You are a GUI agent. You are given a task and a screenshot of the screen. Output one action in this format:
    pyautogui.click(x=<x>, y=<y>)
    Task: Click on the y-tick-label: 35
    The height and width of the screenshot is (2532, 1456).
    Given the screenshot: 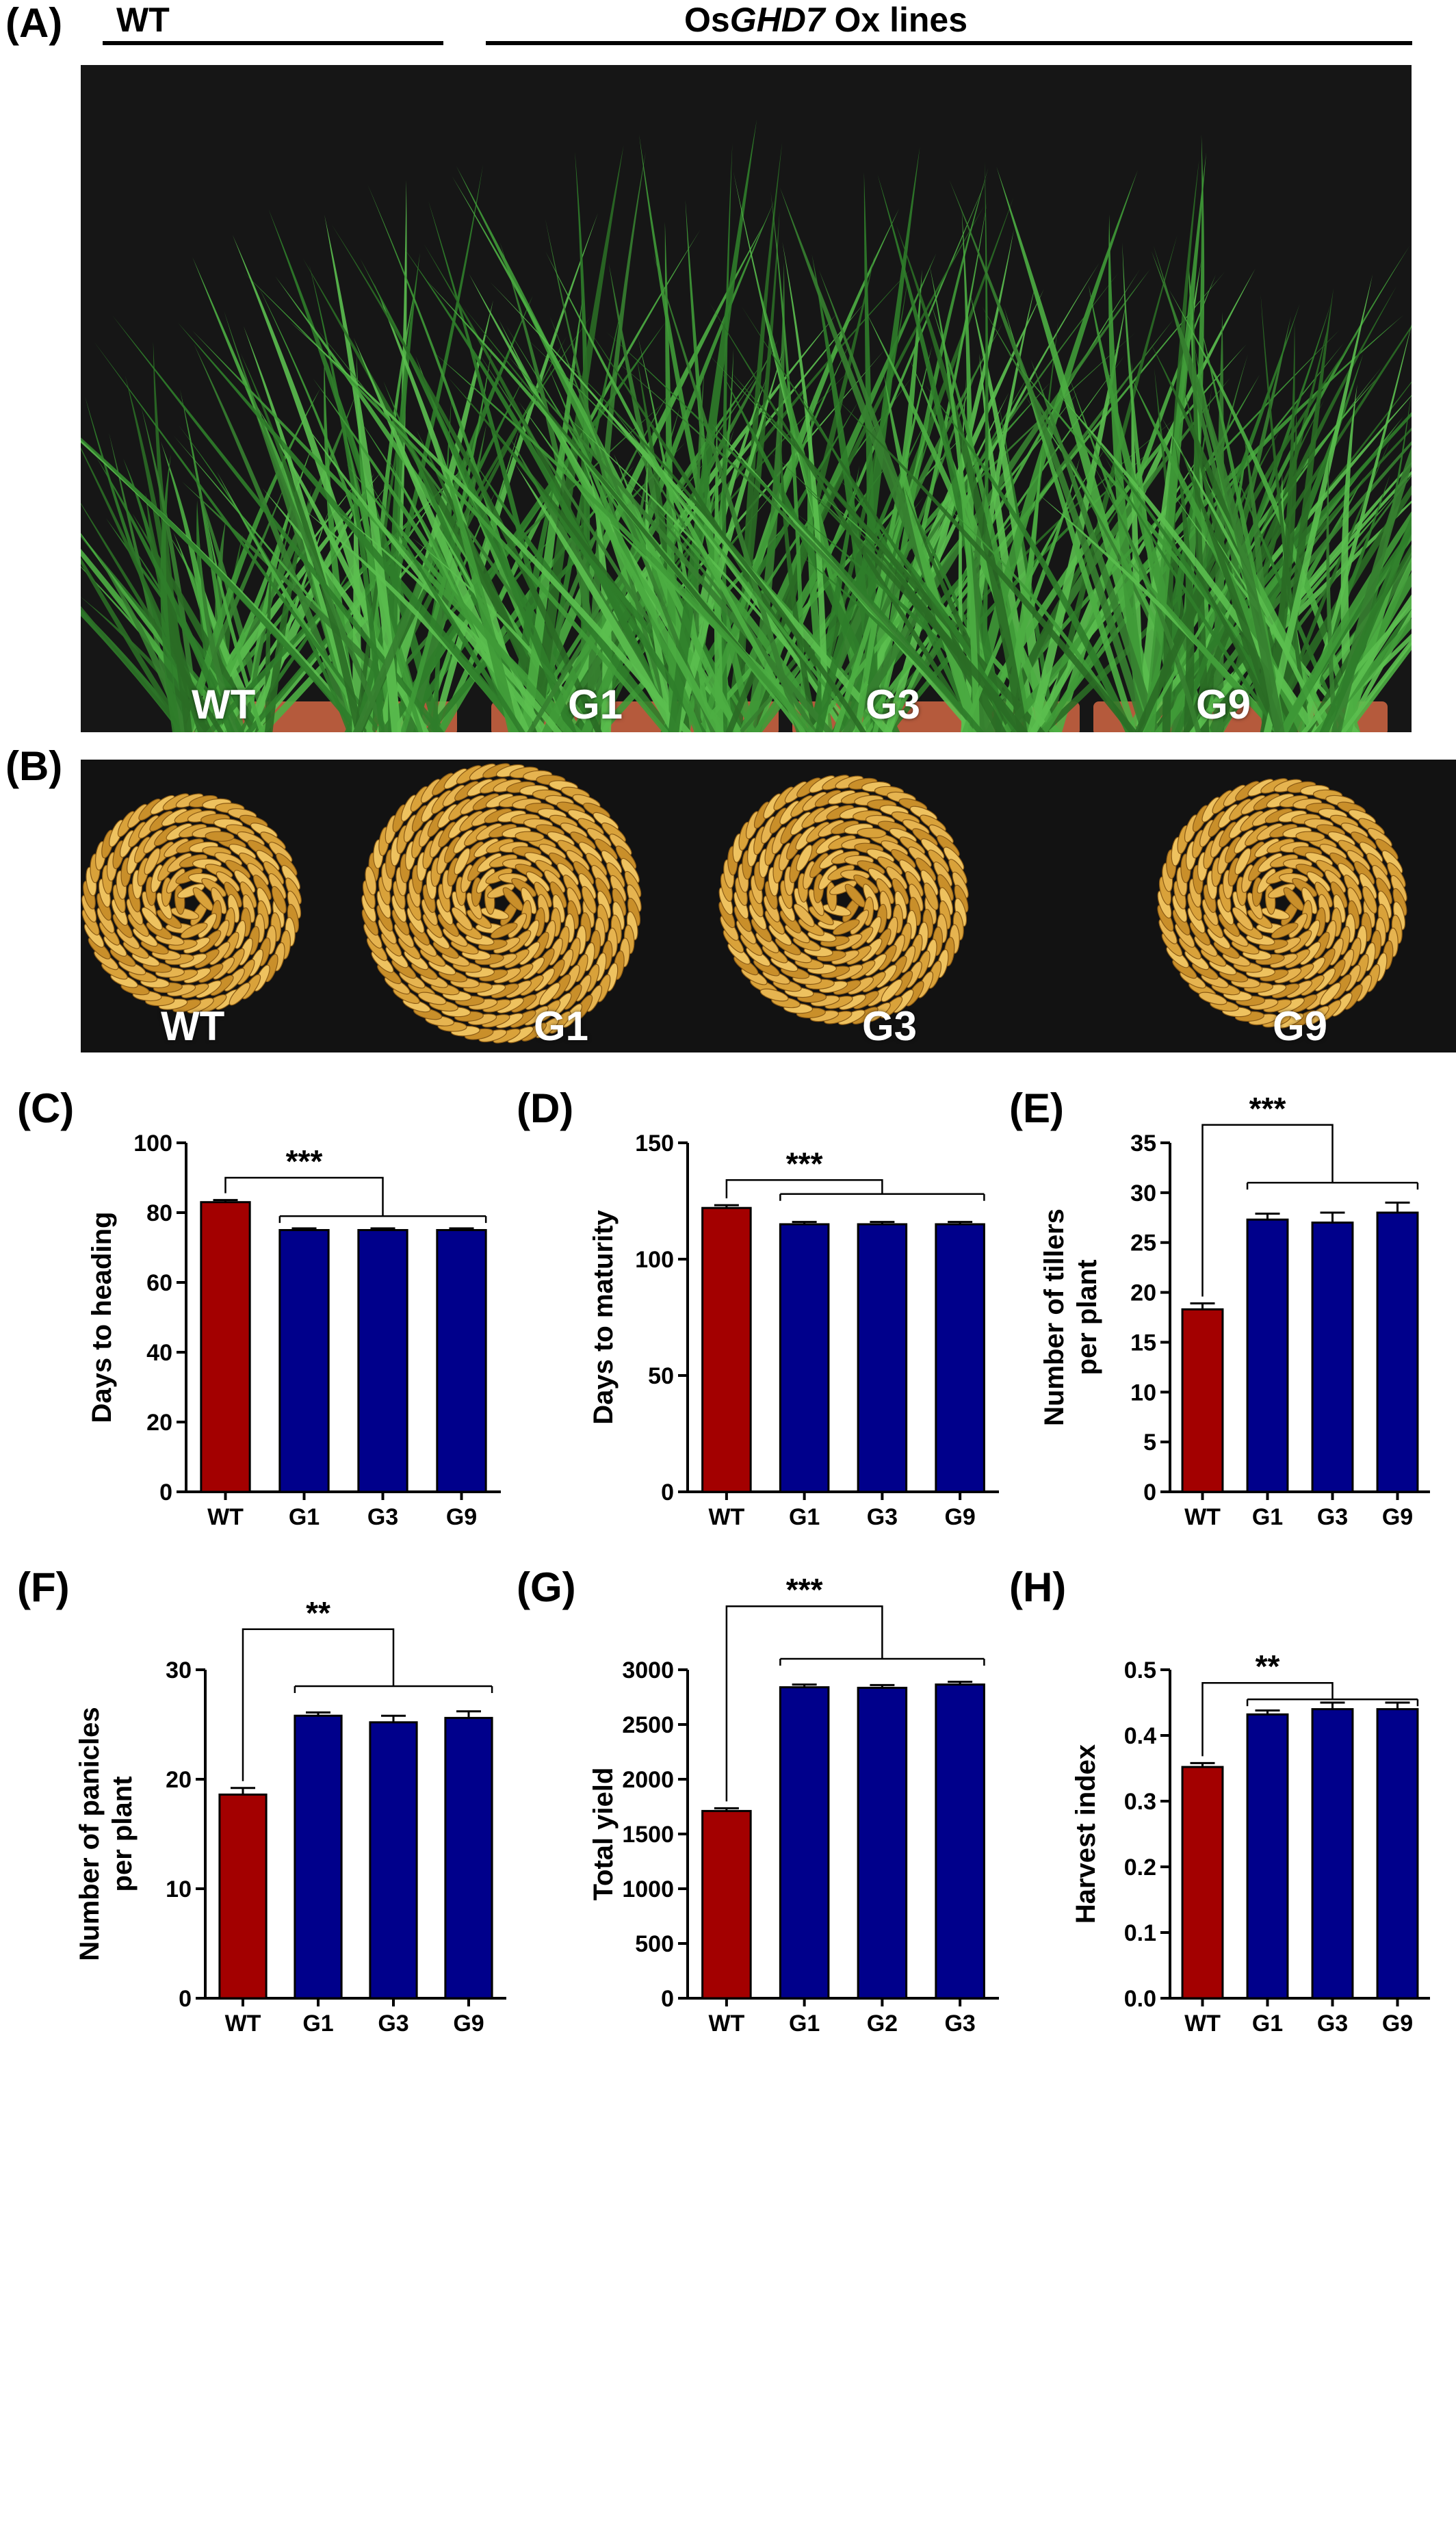 What is the action you would take?
    pyautogui.click(x=1143, y=1144)
    